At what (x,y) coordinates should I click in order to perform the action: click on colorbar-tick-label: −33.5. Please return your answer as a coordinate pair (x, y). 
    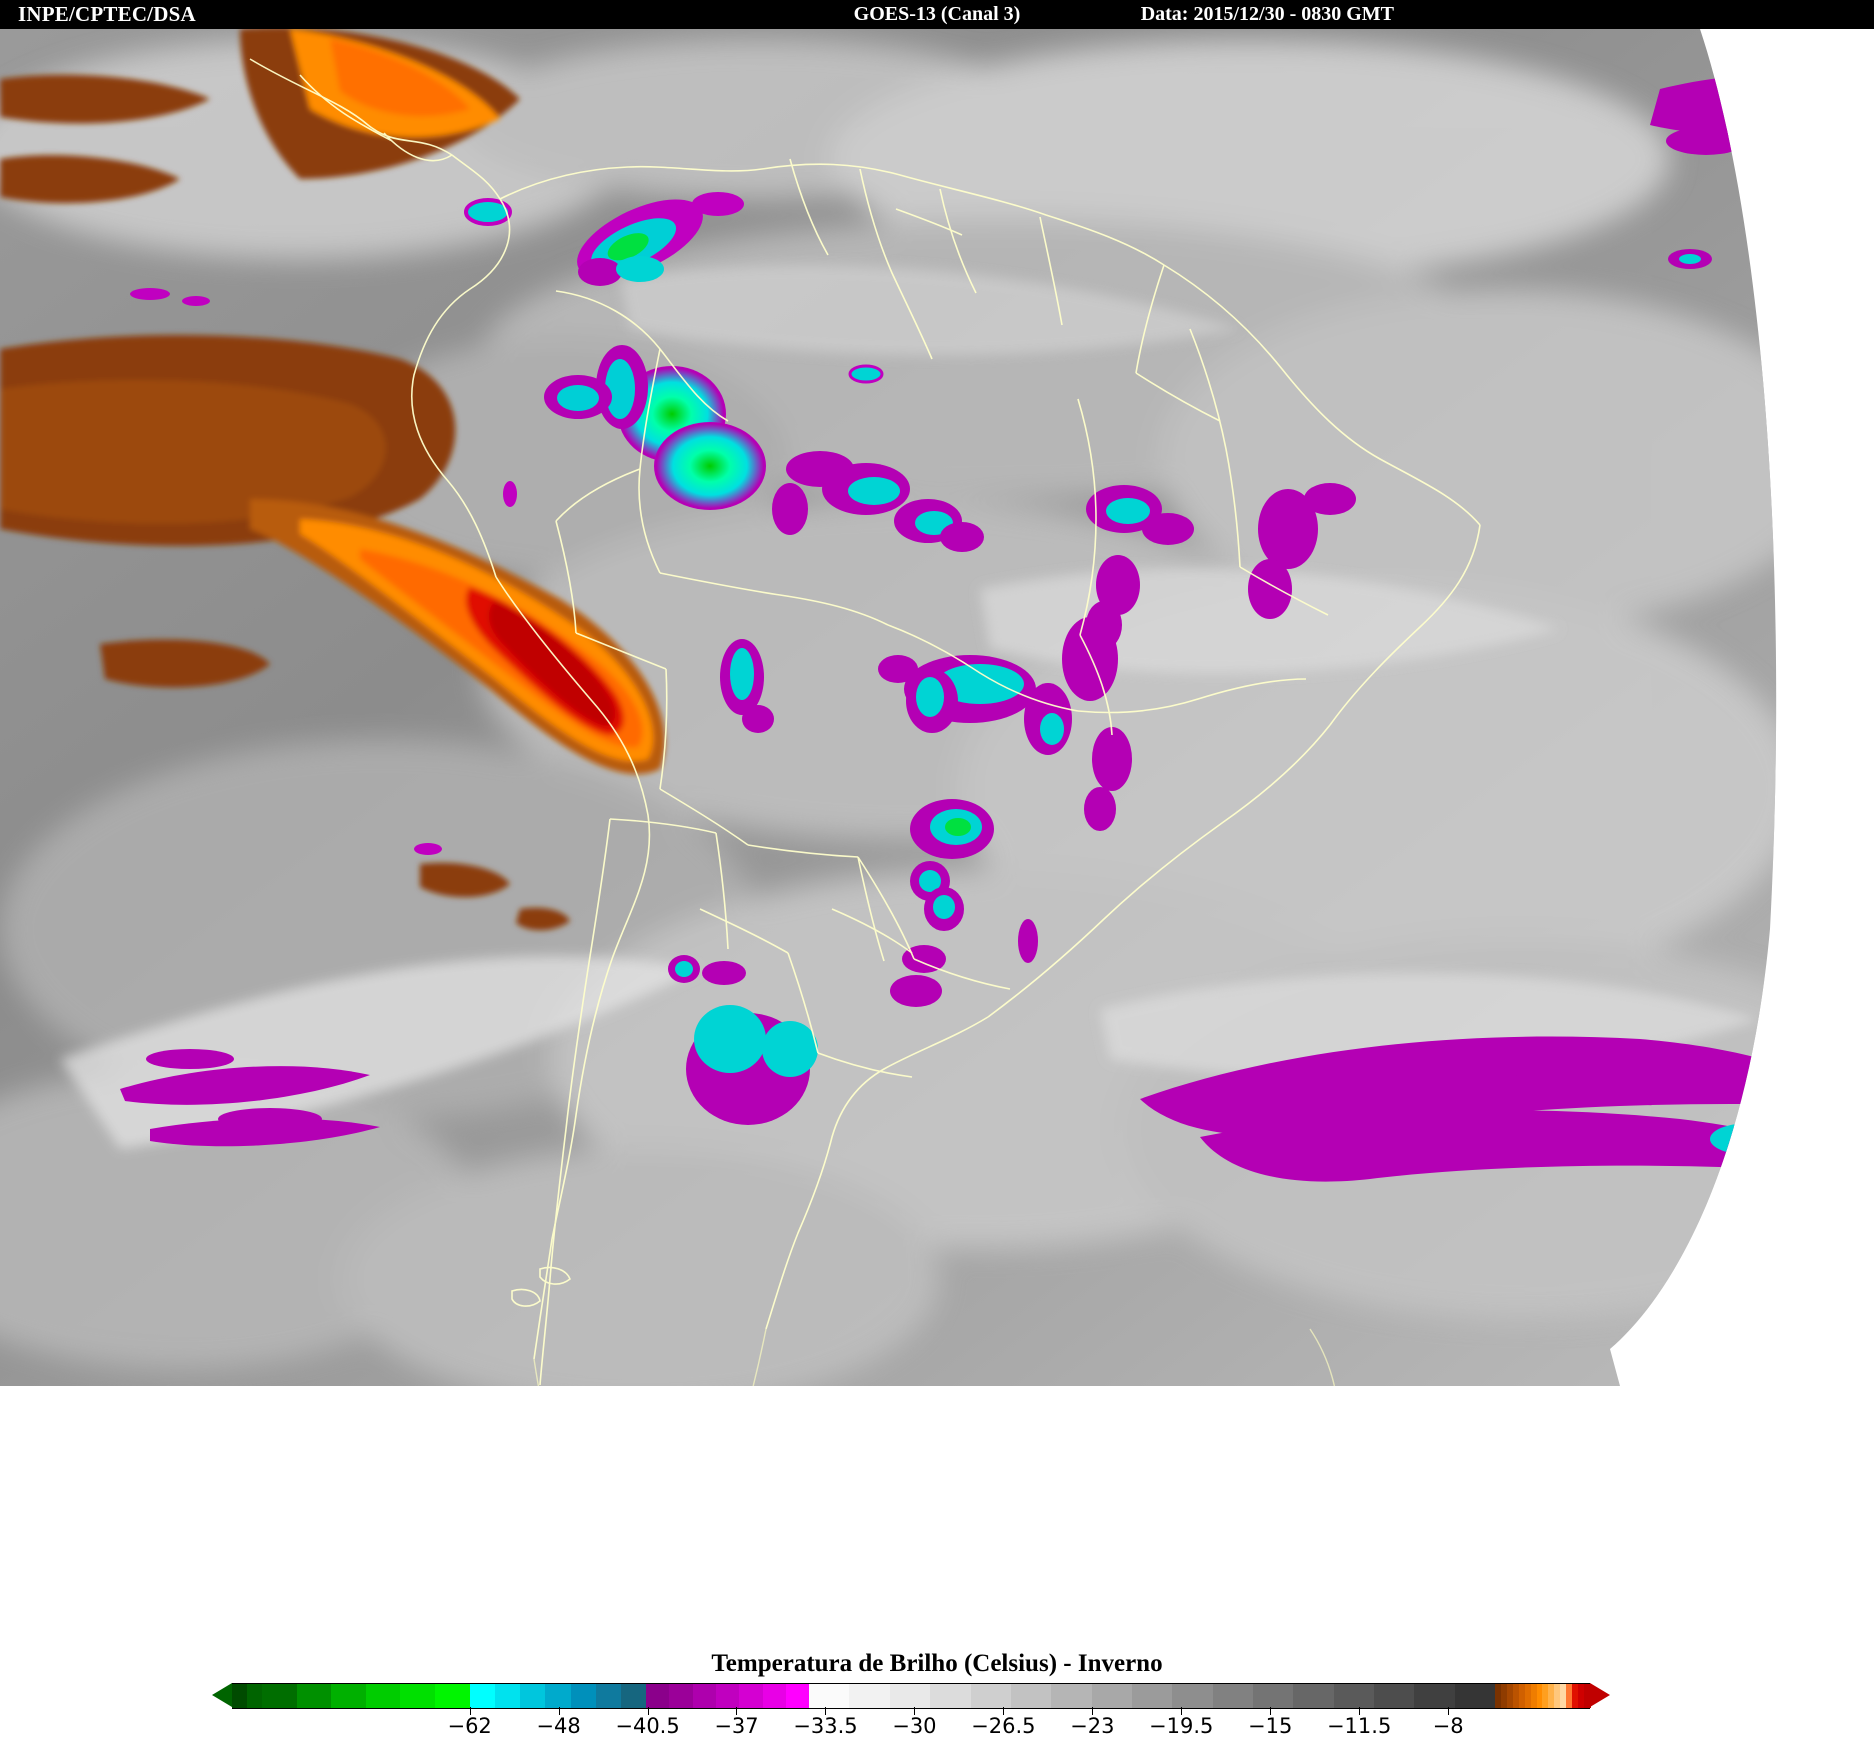
    Looking at the image, I should click on (825, 1726).